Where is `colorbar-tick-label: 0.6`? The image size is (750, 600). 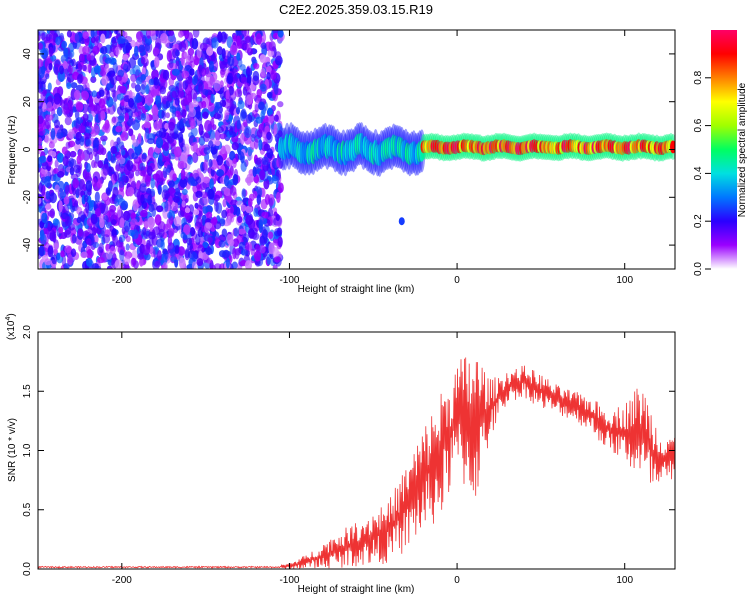
colorbar-tick-label: 0.6 is located at coordinates (698, 125).